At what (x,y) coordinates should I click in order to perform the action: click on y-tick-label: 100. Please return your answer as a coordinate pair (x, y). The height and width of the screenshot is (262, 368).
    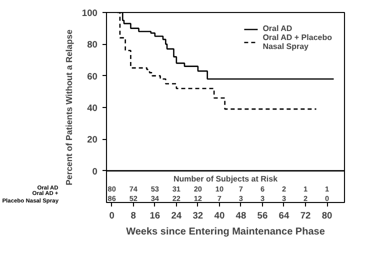
    Looking at the image, I should click on (90, 13).